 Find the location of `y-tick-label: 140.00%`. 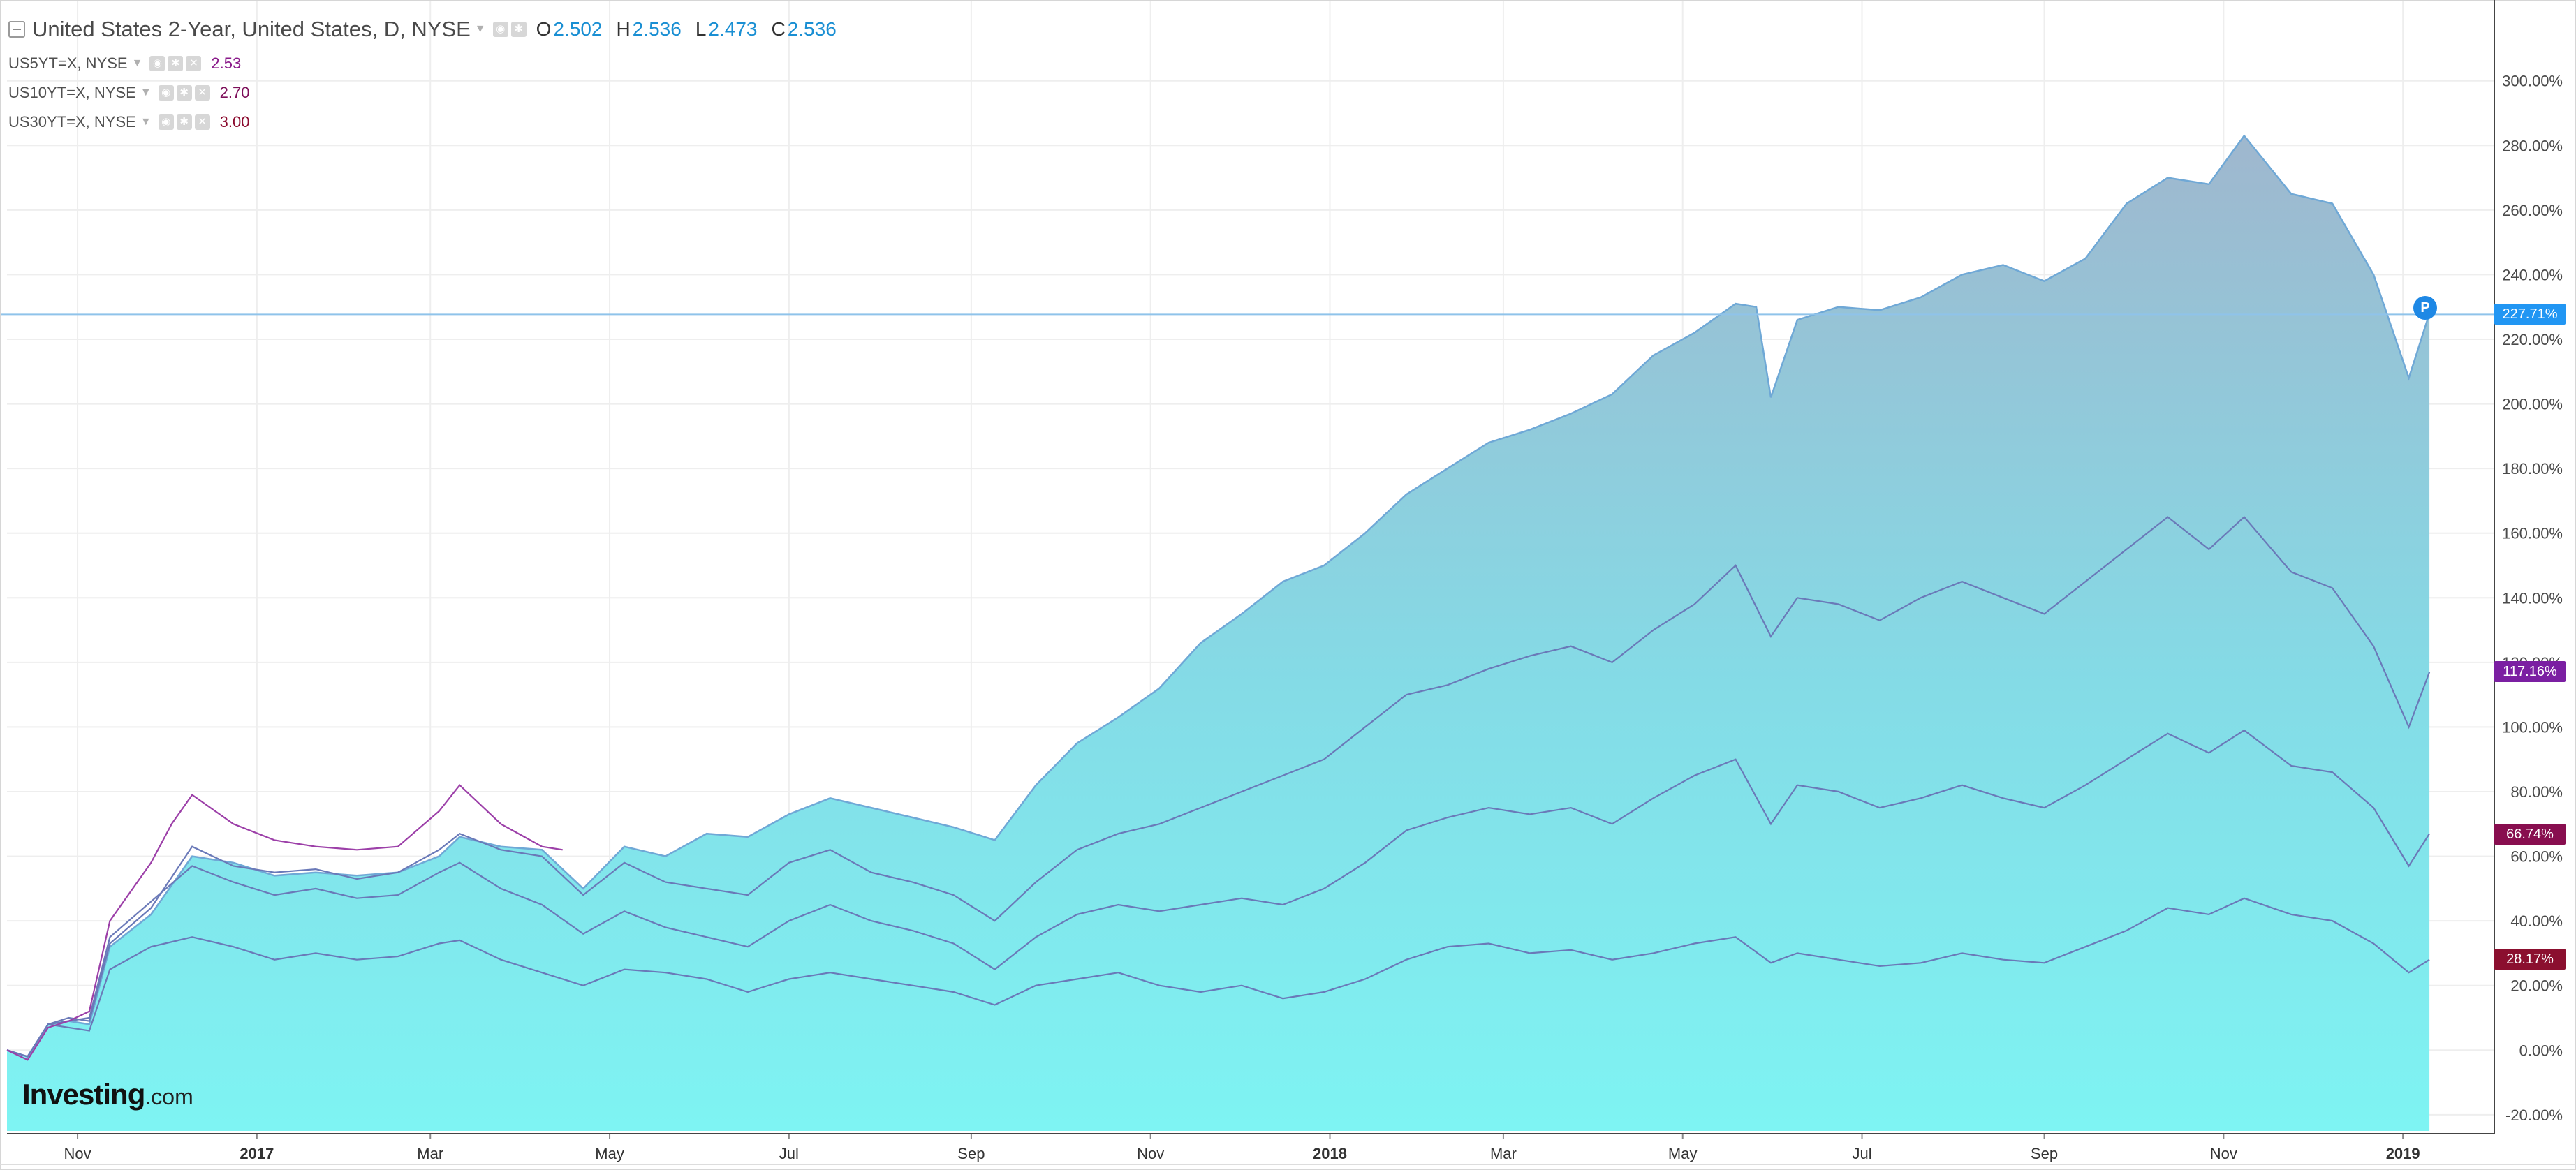

y-tick-label: 140.00% is located at coordinates (2532, 598).